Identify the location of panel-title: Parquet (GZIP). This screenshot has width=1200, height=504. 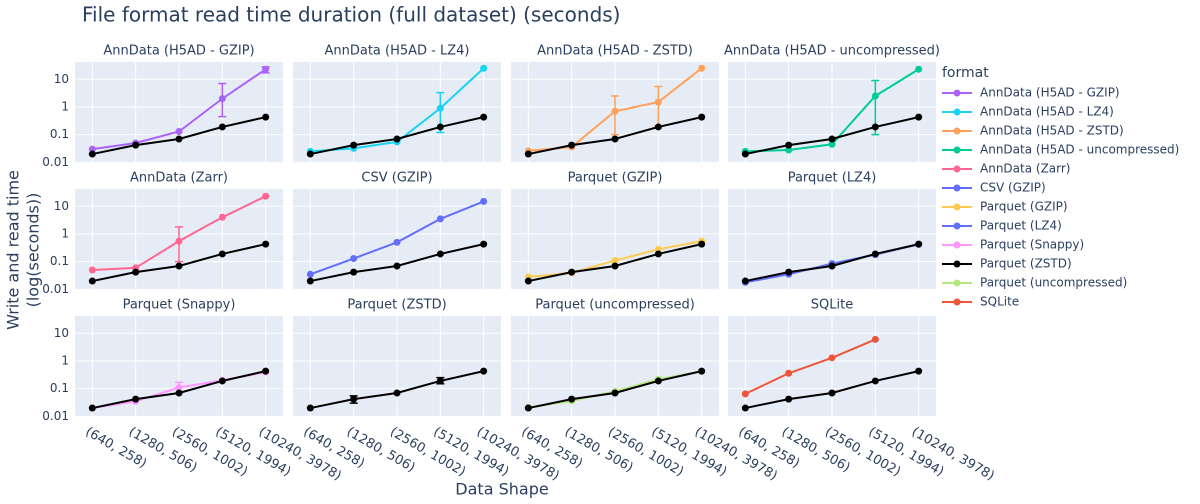
(615, 178).